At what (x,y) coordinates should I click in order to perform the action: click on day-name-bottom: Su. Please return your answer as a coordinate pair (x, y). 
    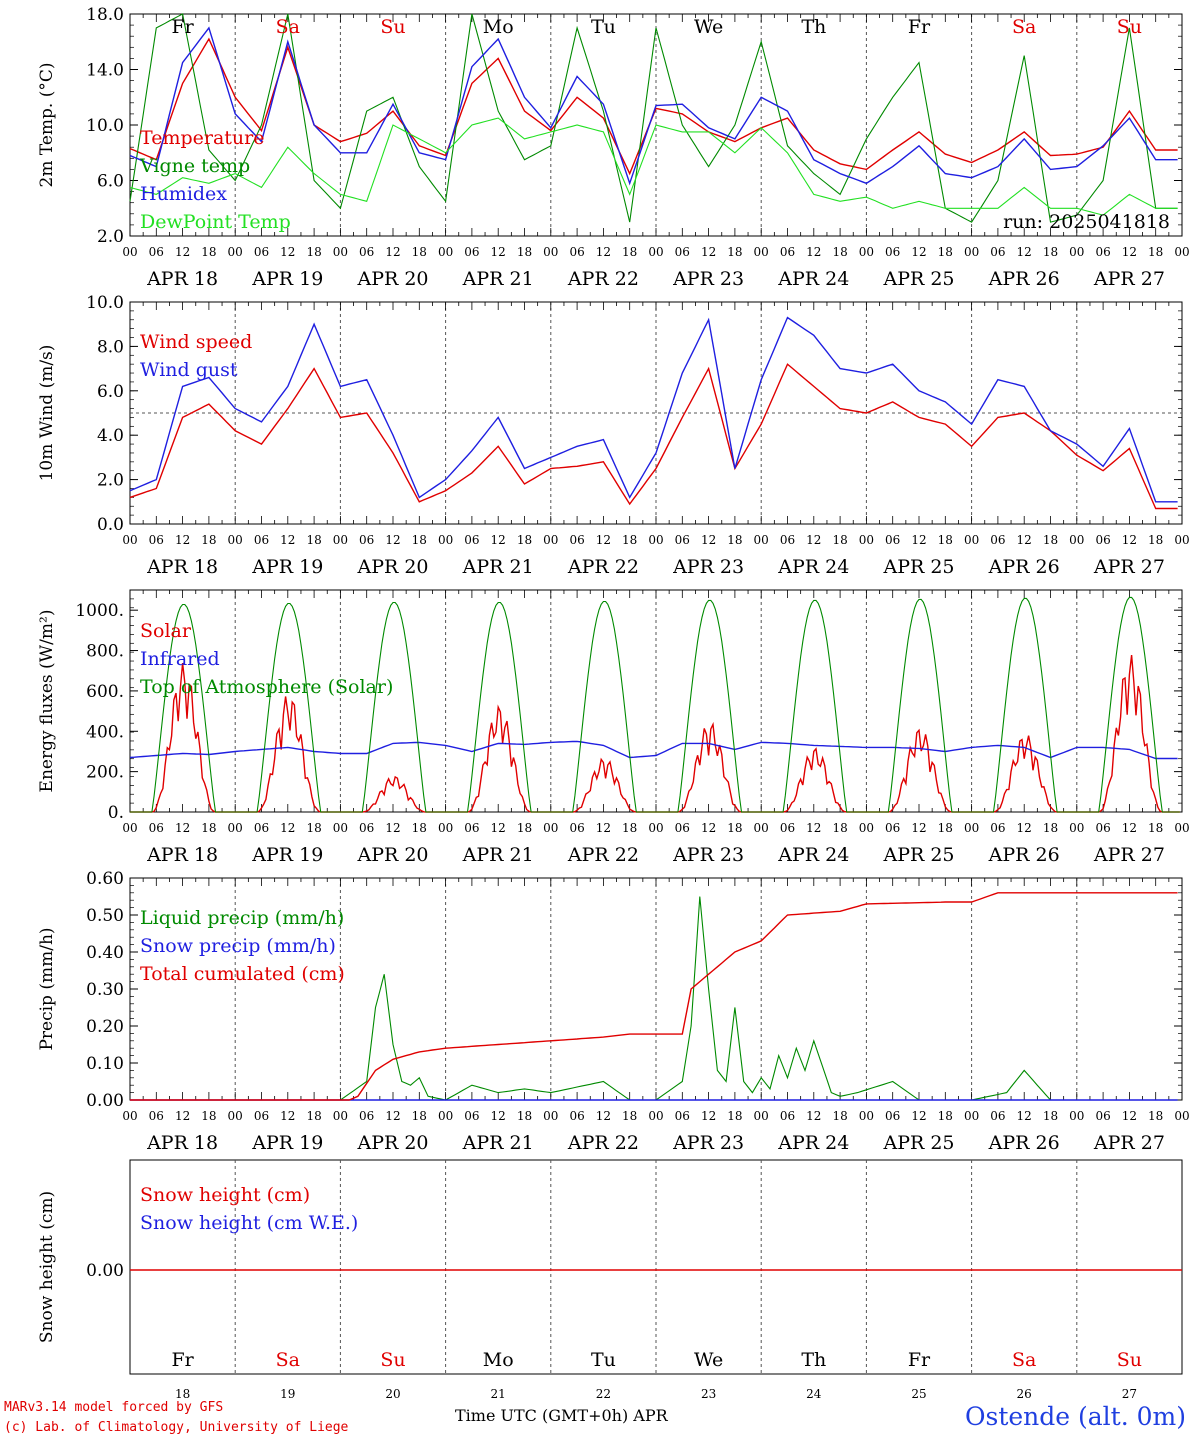
    Looking at the image, I should click on (392, 1360).